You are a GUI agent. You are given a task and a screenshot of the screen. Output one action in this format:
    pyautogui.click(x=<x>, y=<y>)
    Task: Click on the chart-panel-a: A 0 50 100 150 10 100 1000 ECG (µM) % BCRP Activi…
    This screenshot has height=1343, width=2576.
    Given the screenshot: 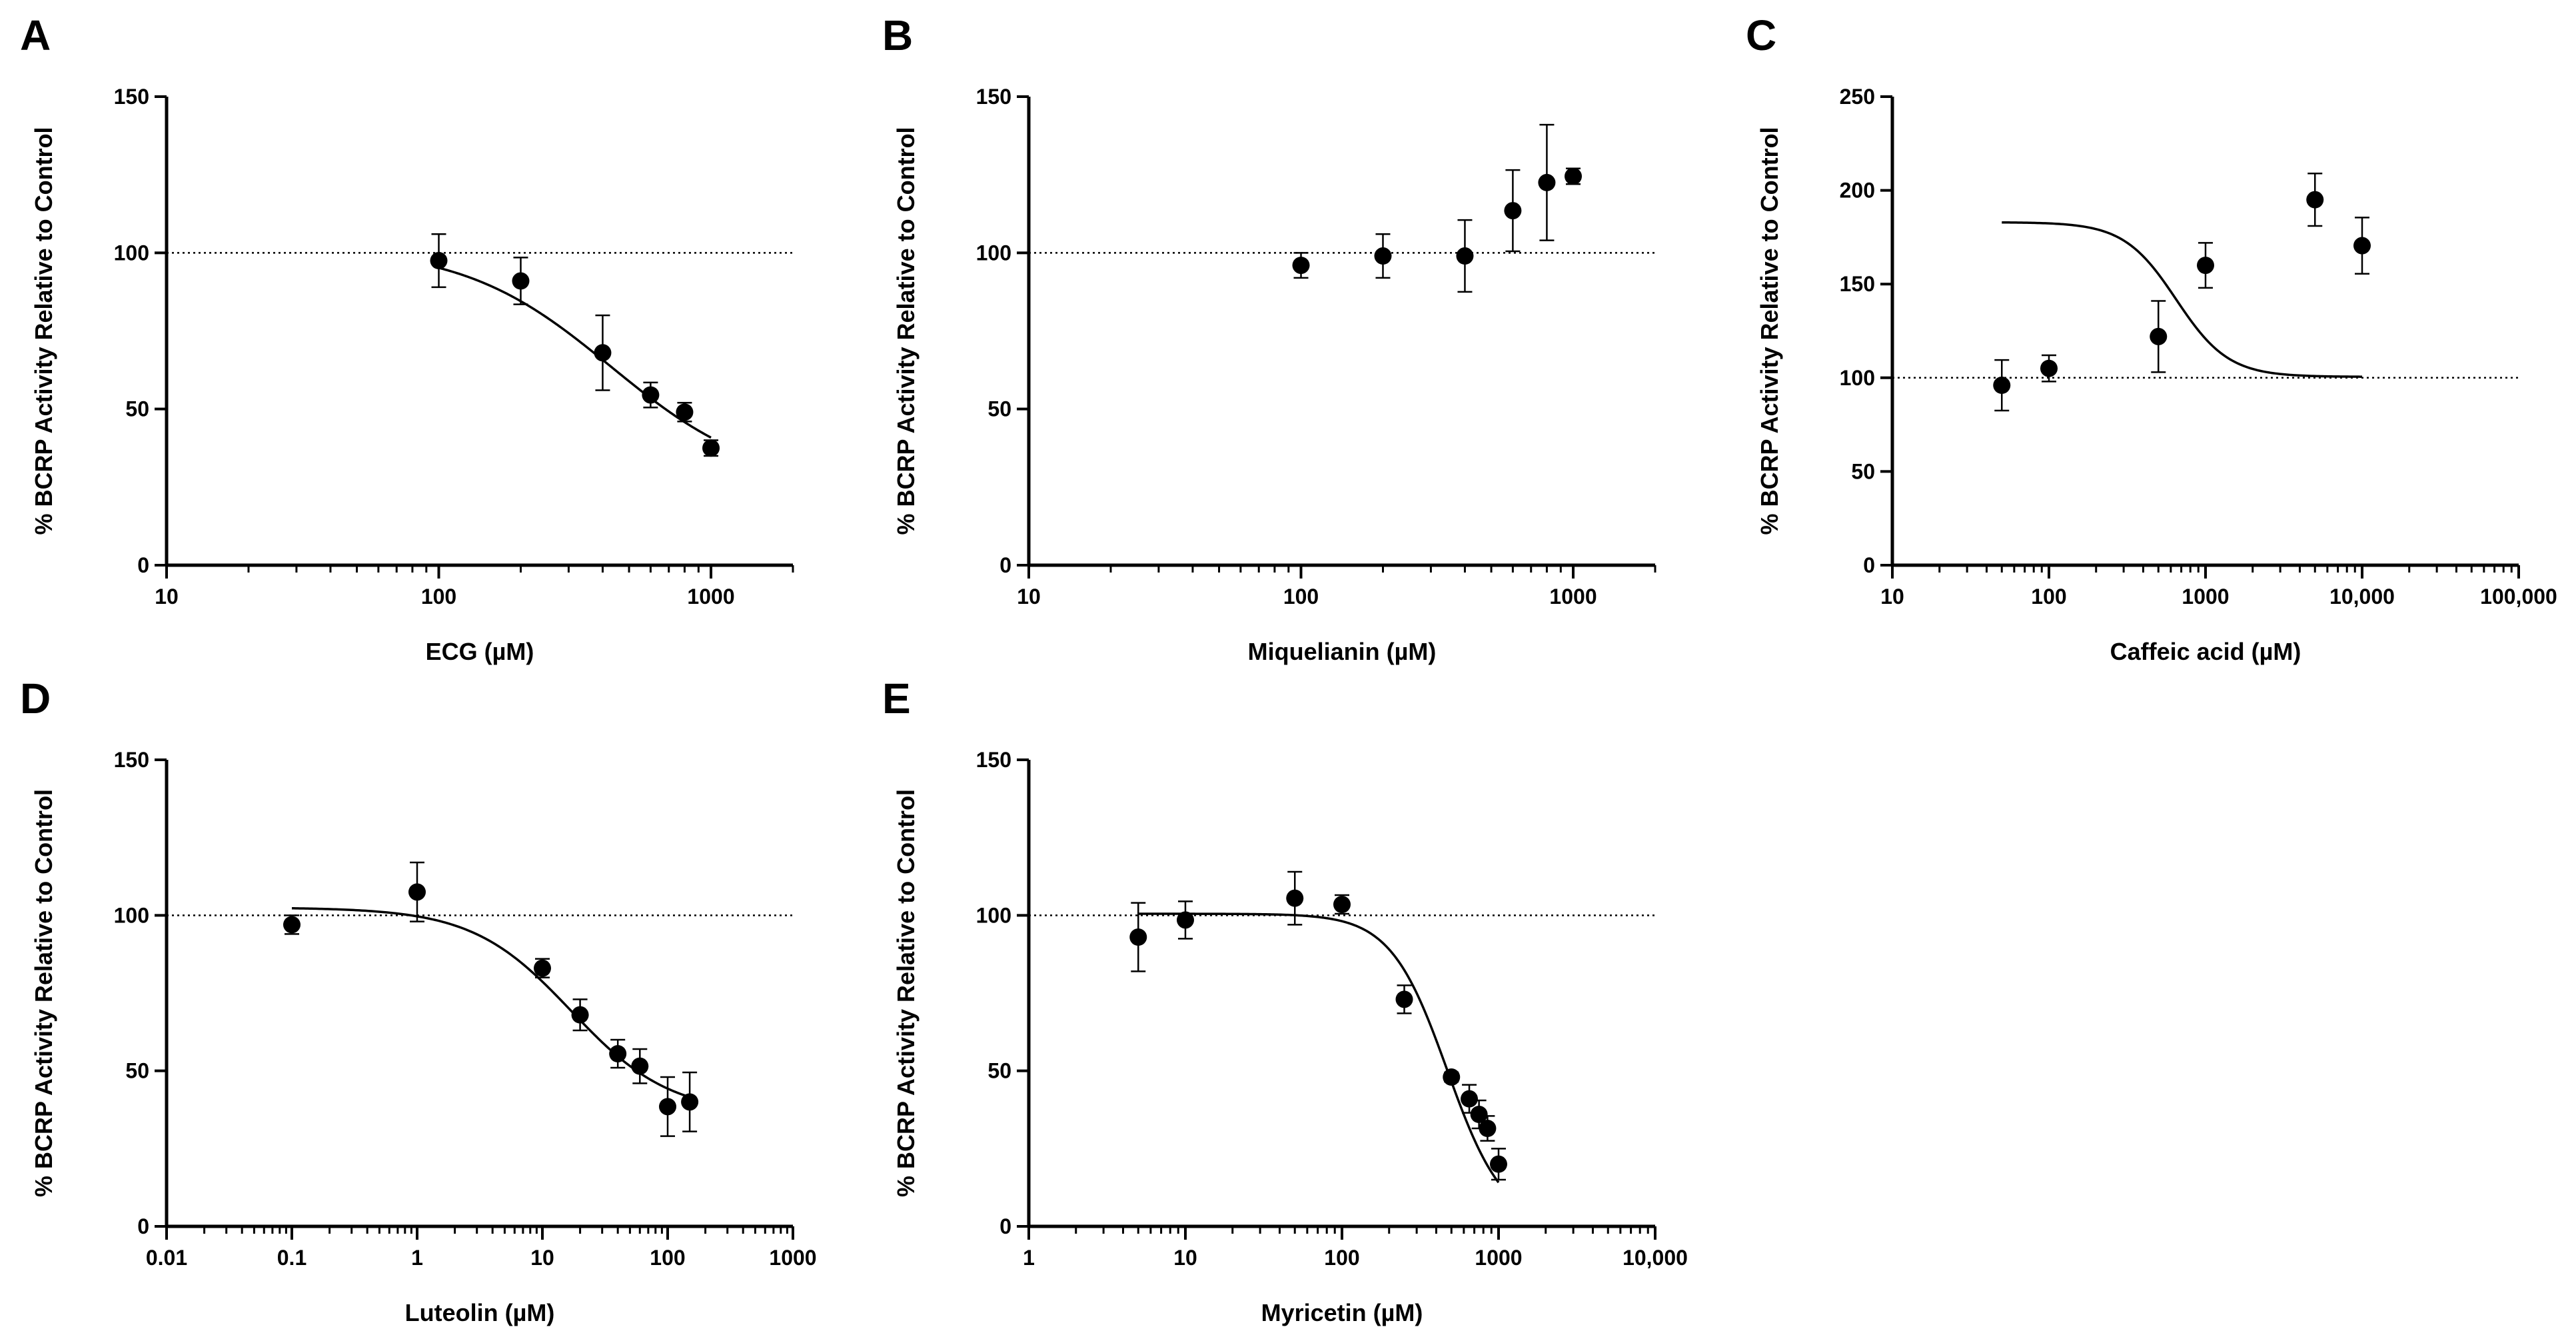 What is the action you would take?
    pyautogui.click(x=407, y=338)
    